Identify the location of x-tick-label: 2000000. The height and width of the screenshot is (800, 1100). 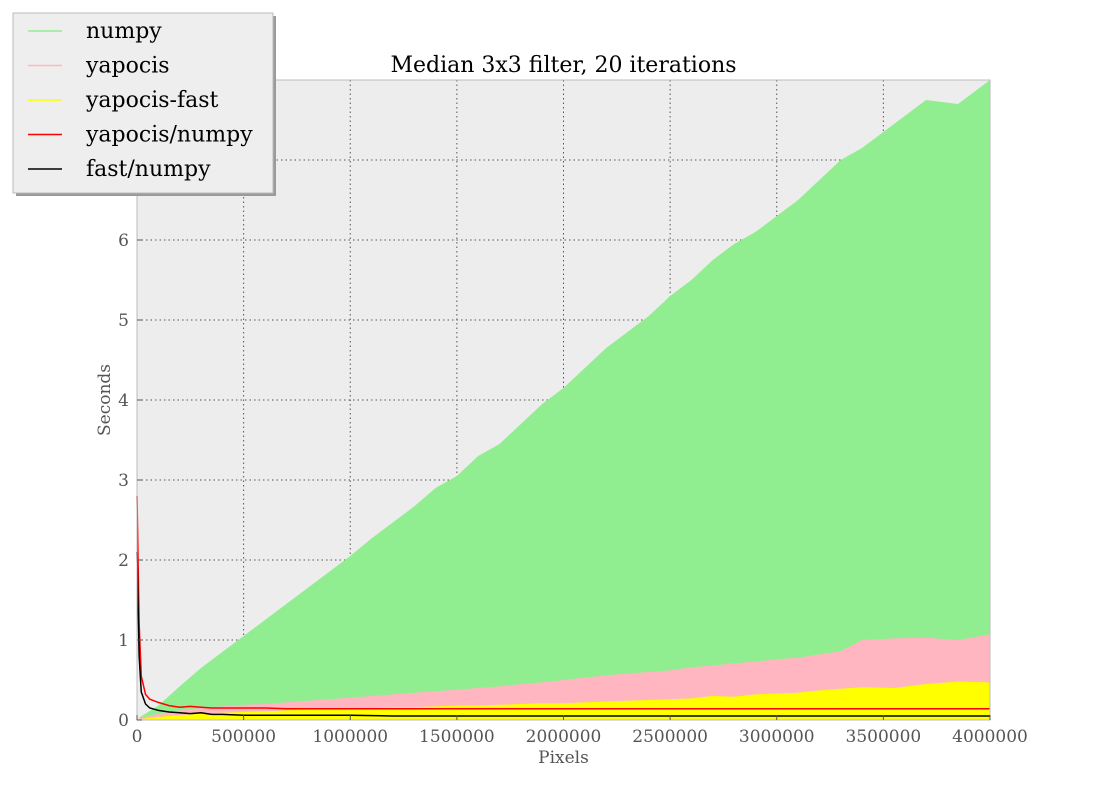
(564, 737).